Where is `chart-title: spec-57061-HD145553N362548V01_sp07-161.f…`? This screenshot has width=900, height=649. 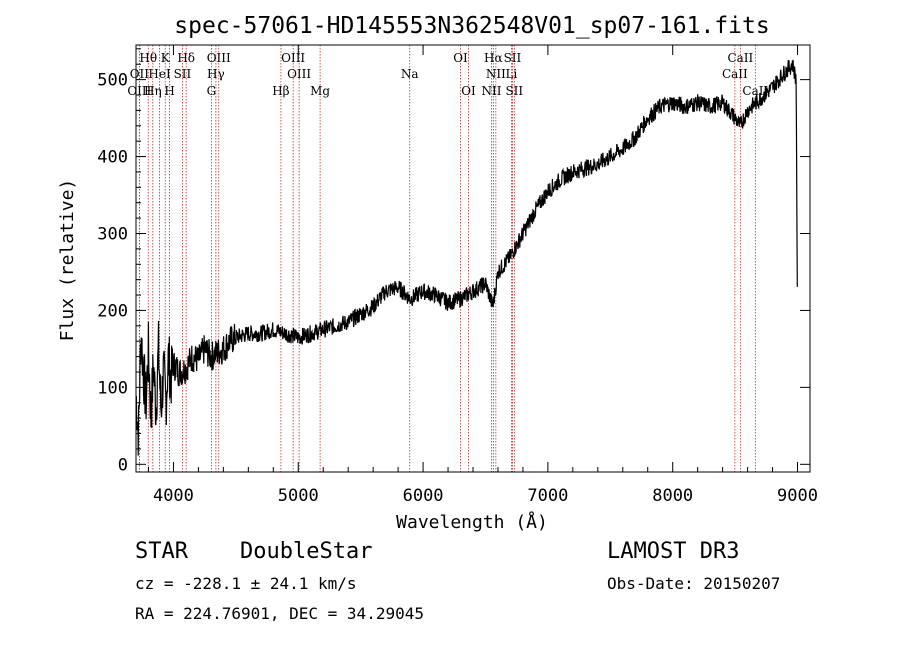
chart-title: spec-57061-HD145553N362548V01_sp07-161.f… is located at coordinates (471, 26).